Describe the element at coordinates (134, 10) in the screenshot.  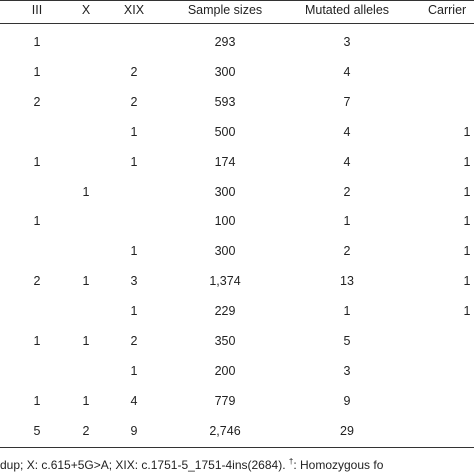
I see `header-xix: XIX` at that location.